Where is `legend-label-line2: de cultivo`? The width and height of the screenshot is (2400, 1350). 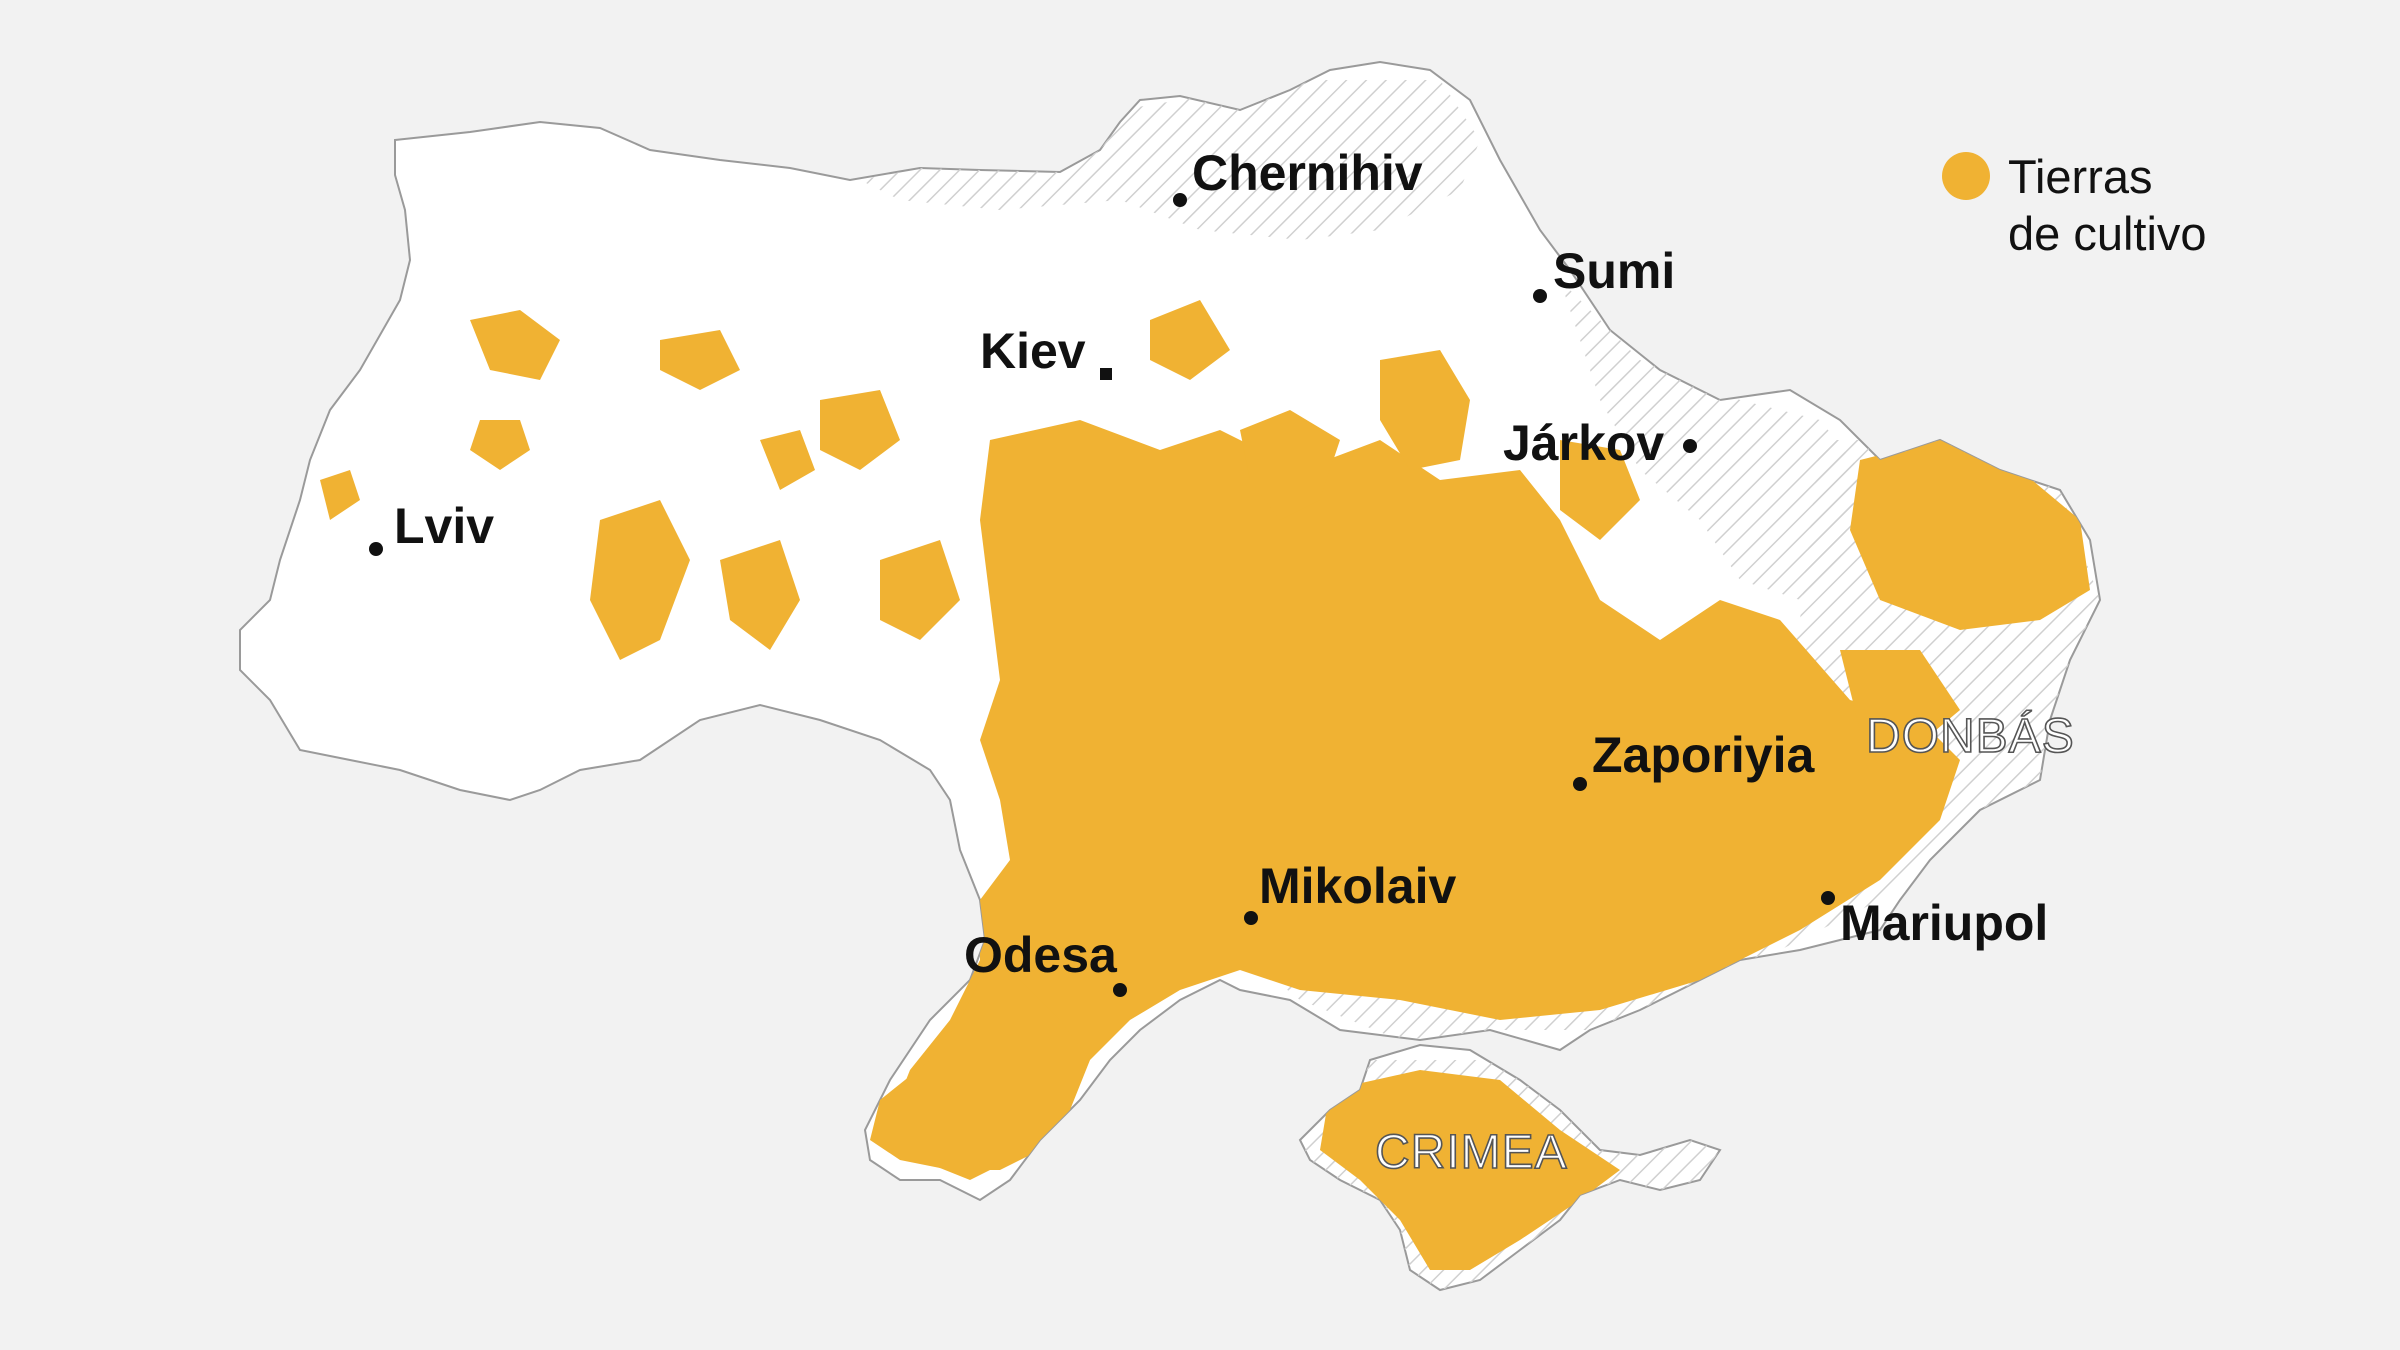
legend-label-line2: de cultivo is located at coordinates (2107, 233).